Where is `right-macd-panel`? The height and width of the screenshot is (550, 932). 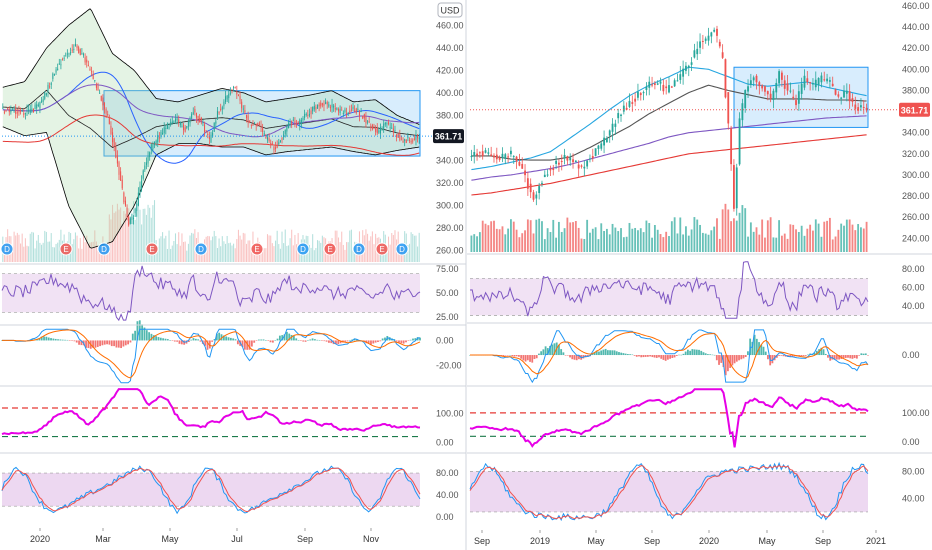
right-macd-panel is located at coordinates (669, 356).